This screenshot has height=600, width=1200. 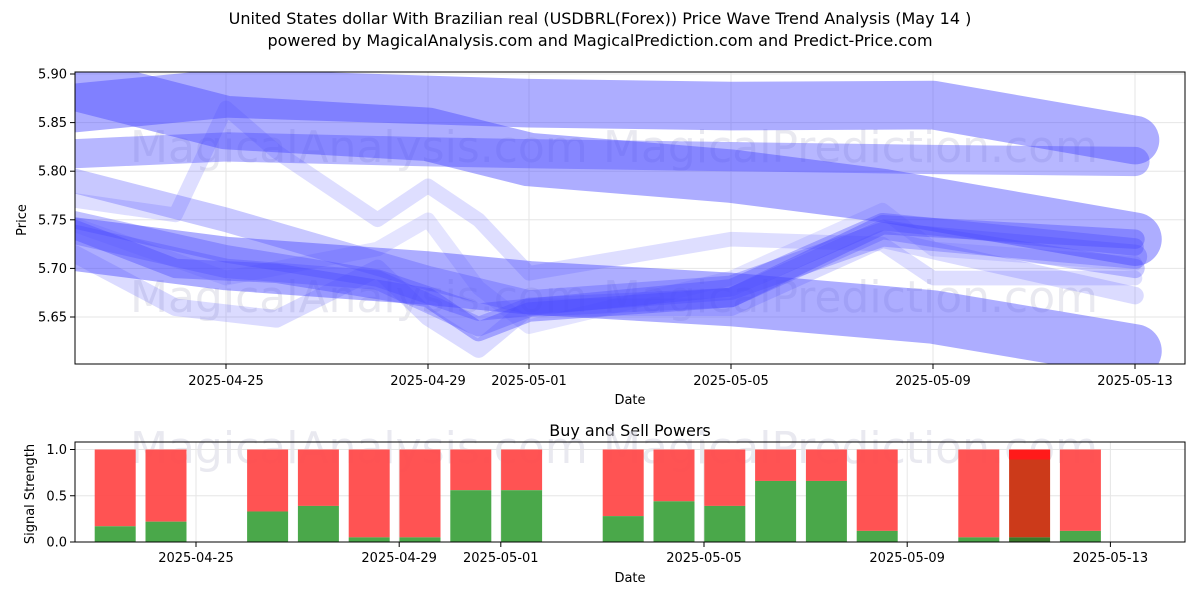 What do you see at coordinates (196, 558) in the screenshot?
I see `signal-x-tick-label: 2025-04-25` at bounding box center [196, 558].